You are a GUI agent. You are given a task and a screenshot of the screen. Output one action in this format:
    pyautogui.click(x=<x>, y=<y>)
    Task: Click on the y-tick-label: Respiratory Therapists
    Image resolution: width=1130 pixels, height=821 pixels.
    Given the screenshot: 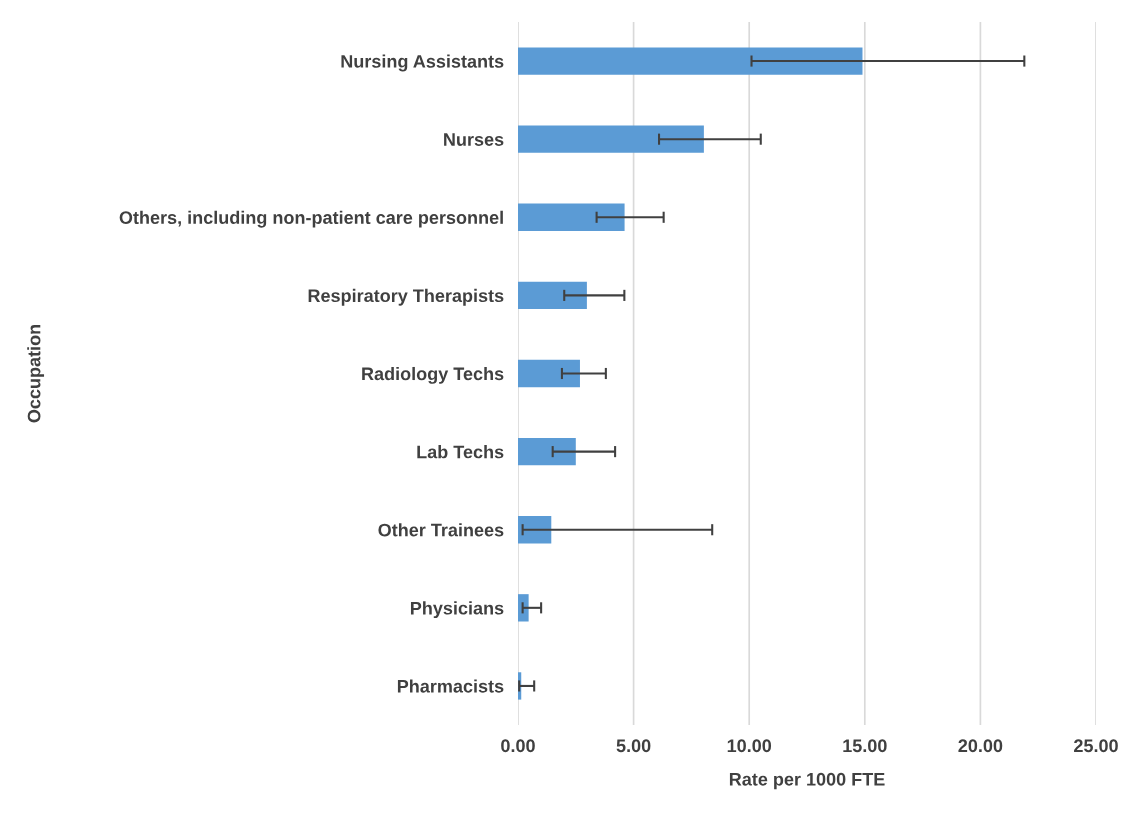 What is the action you would take?
    pyautogui.click(x=406, y=297)
    